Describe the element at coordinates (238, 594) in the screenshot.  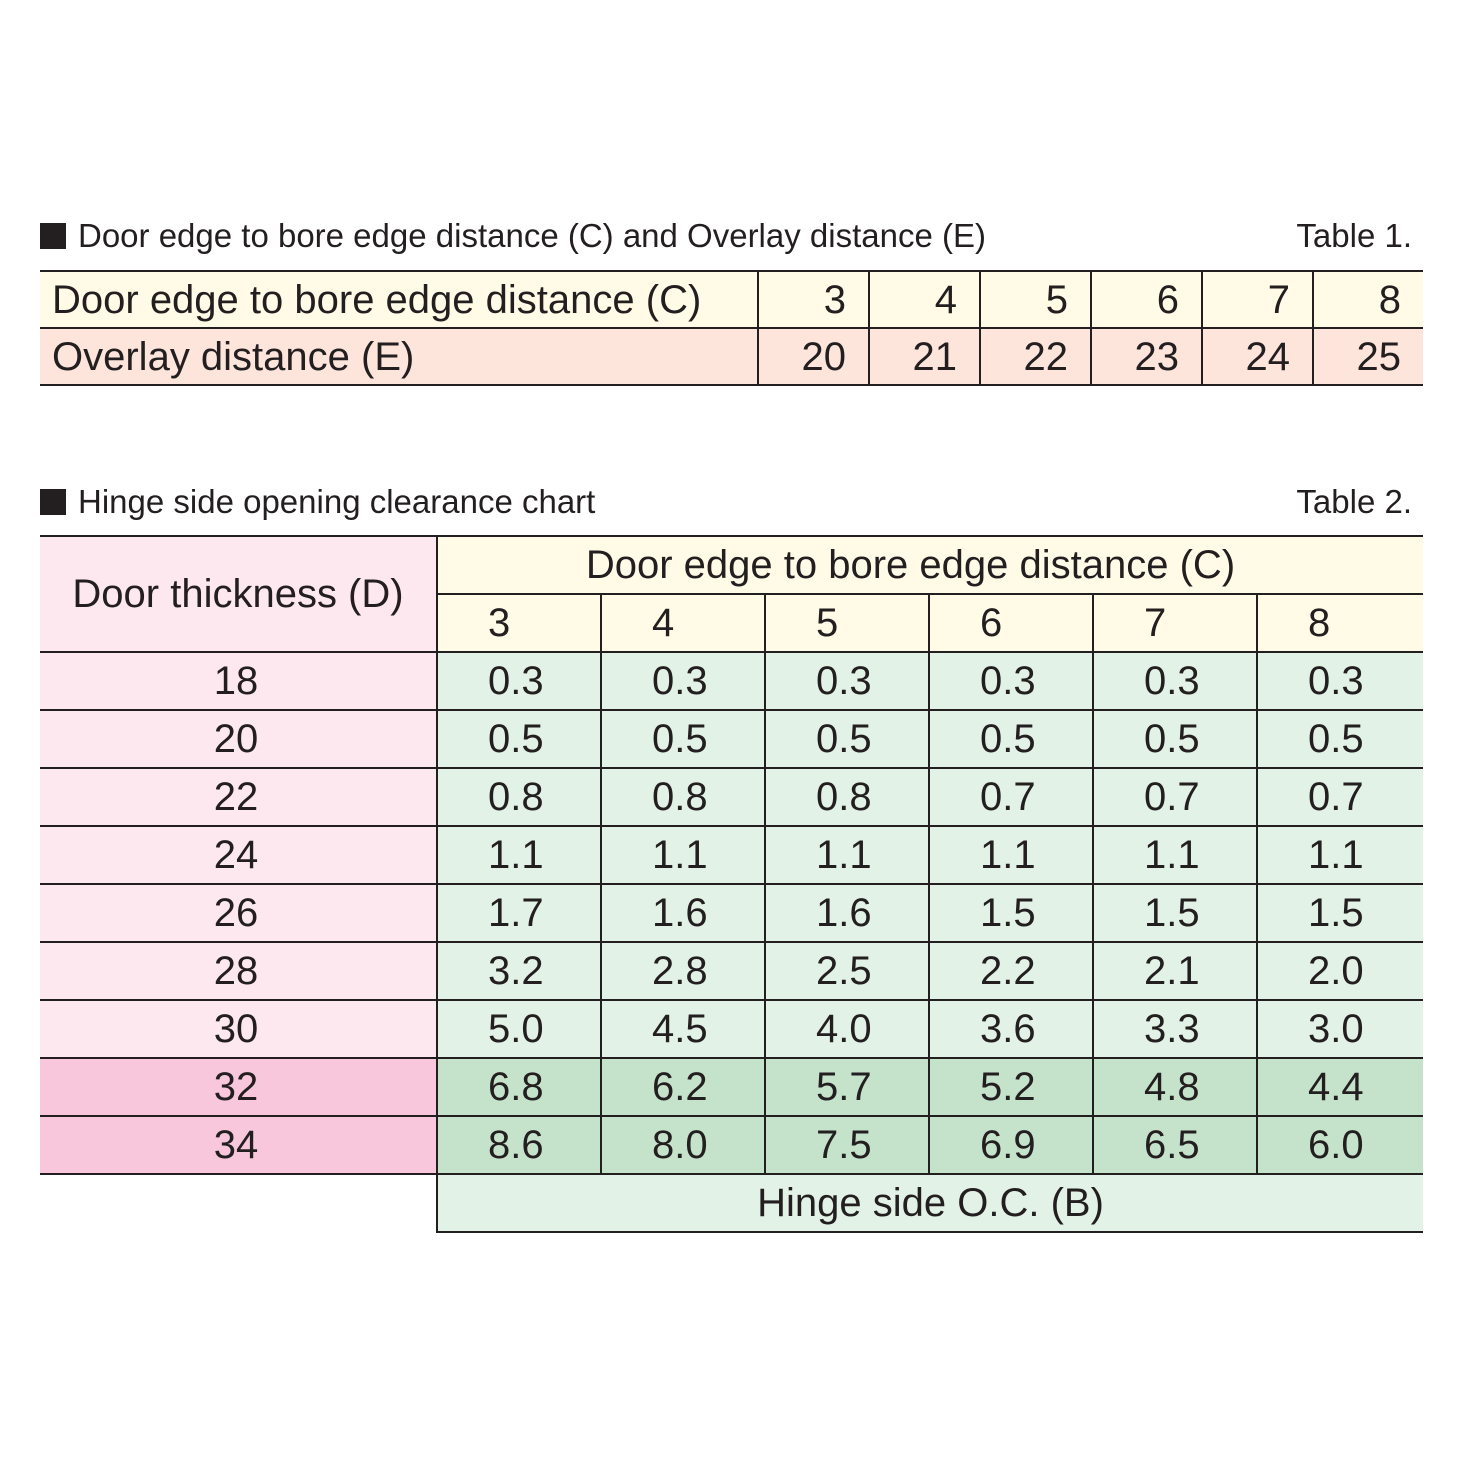
I see `door-thickness-header: Door thickness (D)` at that location.